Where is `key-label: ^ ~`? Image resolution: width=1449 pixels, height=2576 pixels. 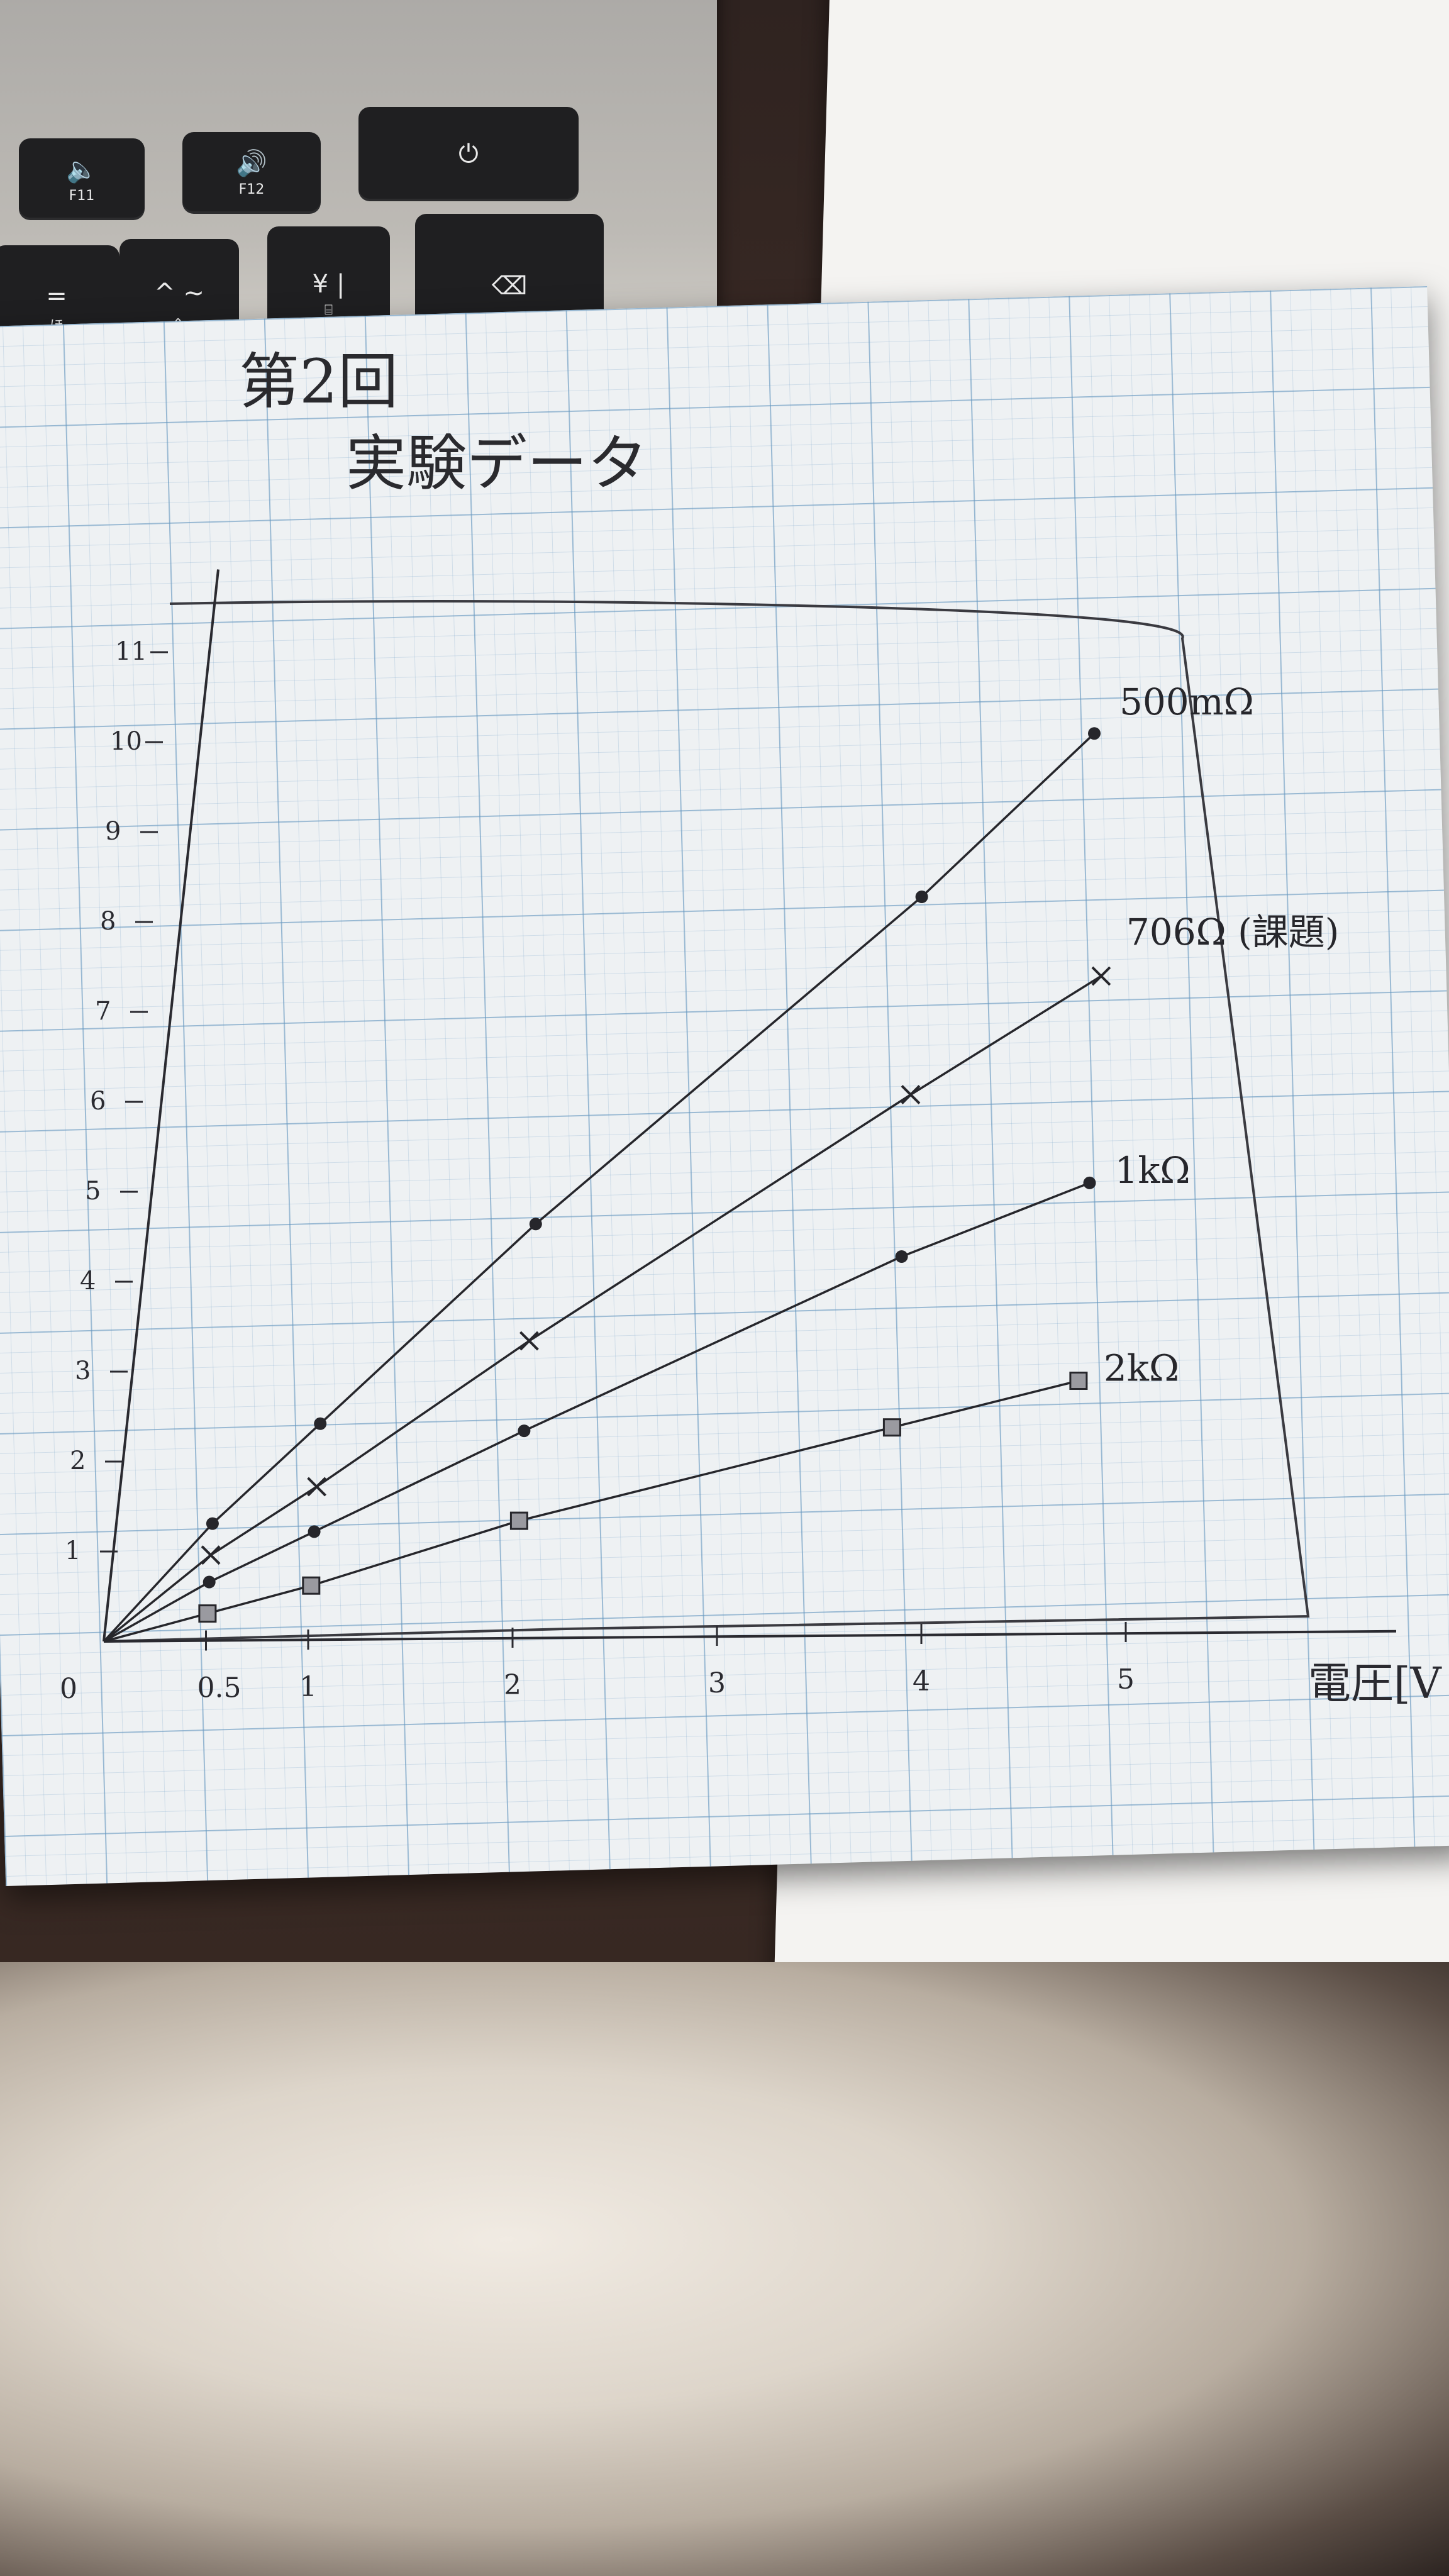 key-label: ^ ~ is located at coordinates (179, 293).